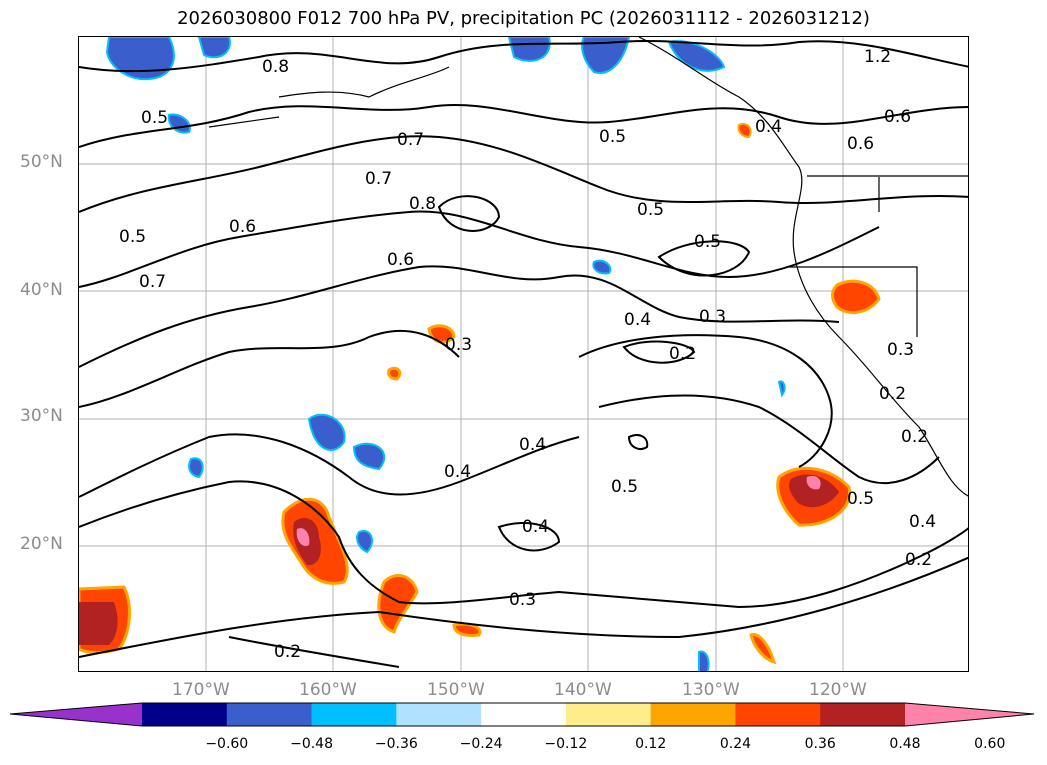 The image size is (1047, 765). I want to click on lat-label: 50°N, so click(41, 162).